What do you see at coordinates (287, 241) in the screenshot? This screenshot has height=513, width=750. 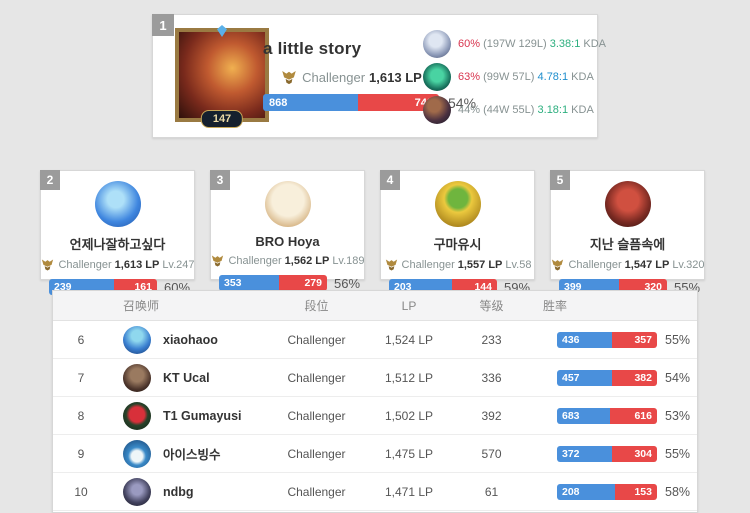 I see `summoner-name: BRO Hoya` at bounding box center [287, 241].